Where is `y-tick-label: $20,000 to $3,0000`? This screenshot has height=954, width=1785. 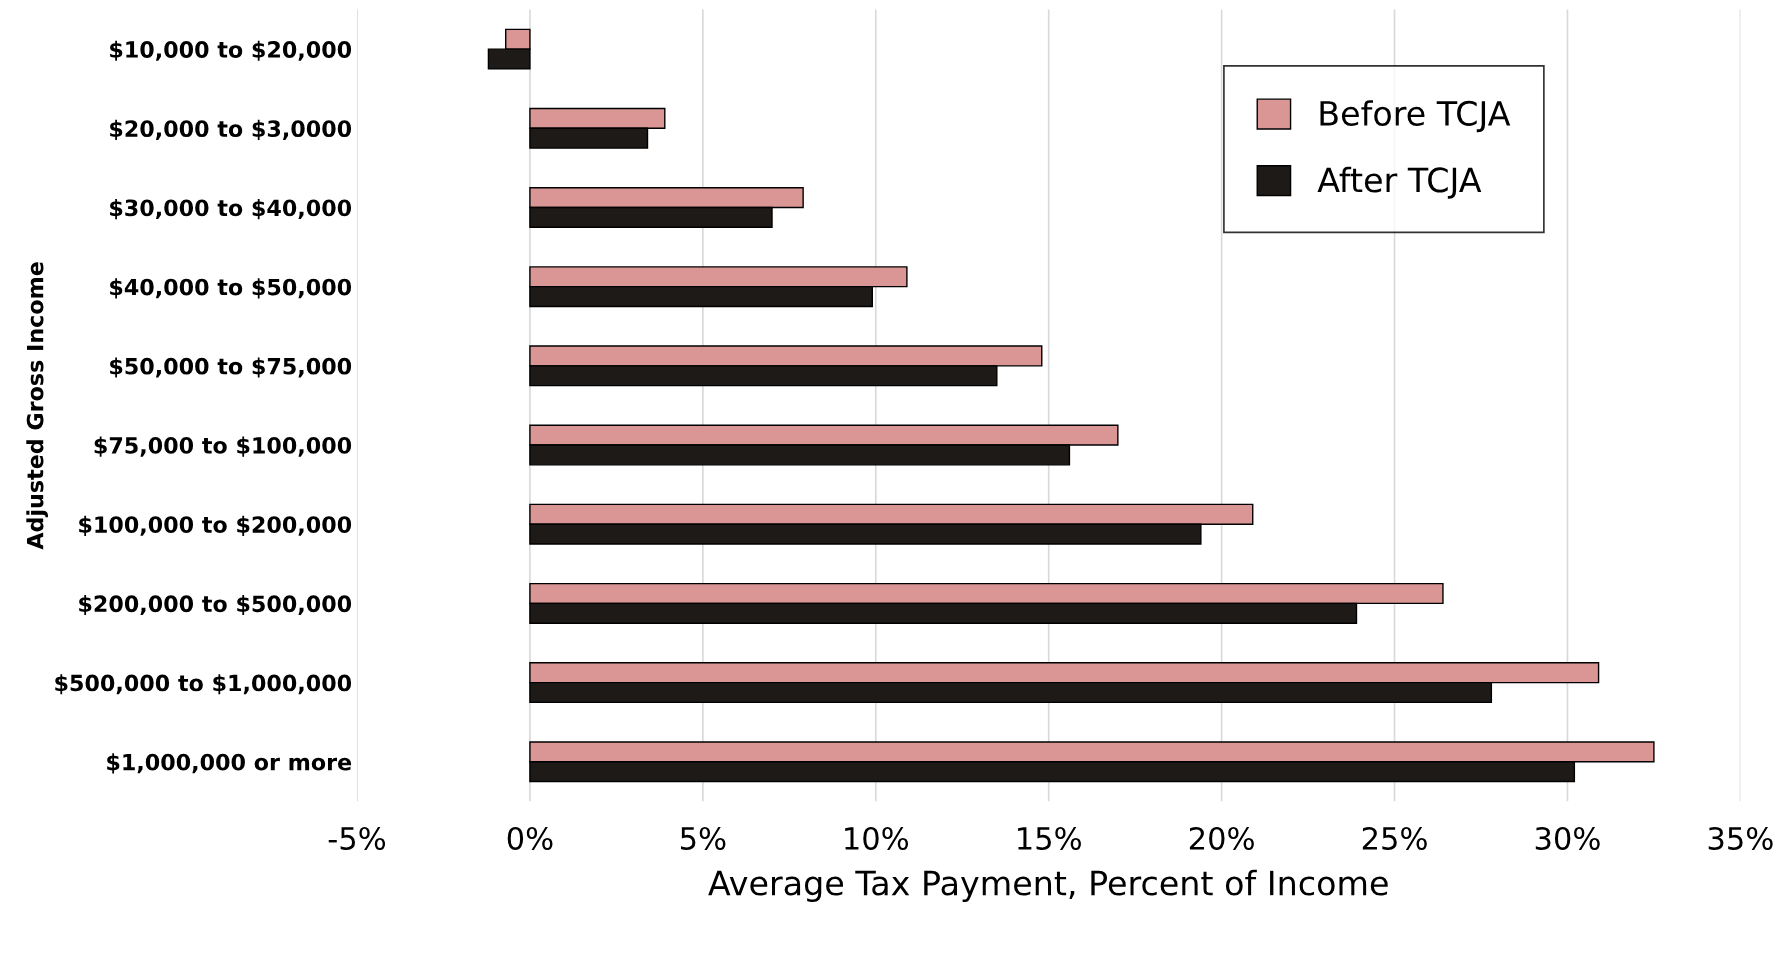
y-tick-label: $20,000 to $3,0000 is located at coordinates (231, 130).